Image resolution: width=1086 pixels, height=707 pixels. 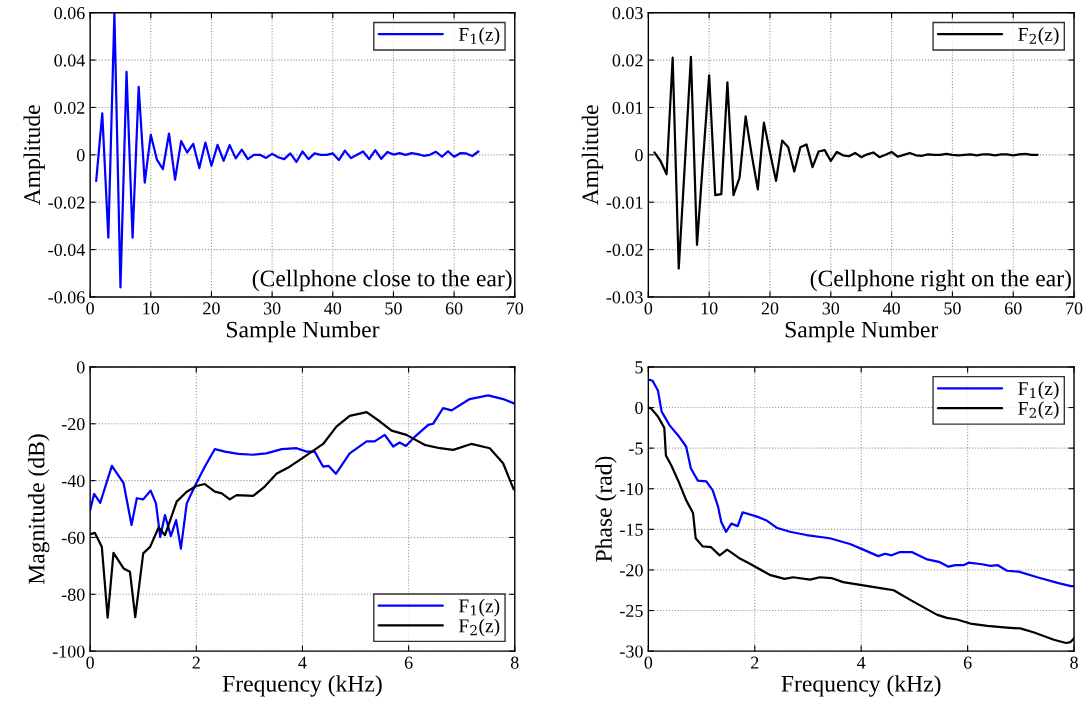 What do you see at coordinates (627, 13) in the screenshot?
I see `y-tick-label: 0.03` at bounding box center [627, 13].